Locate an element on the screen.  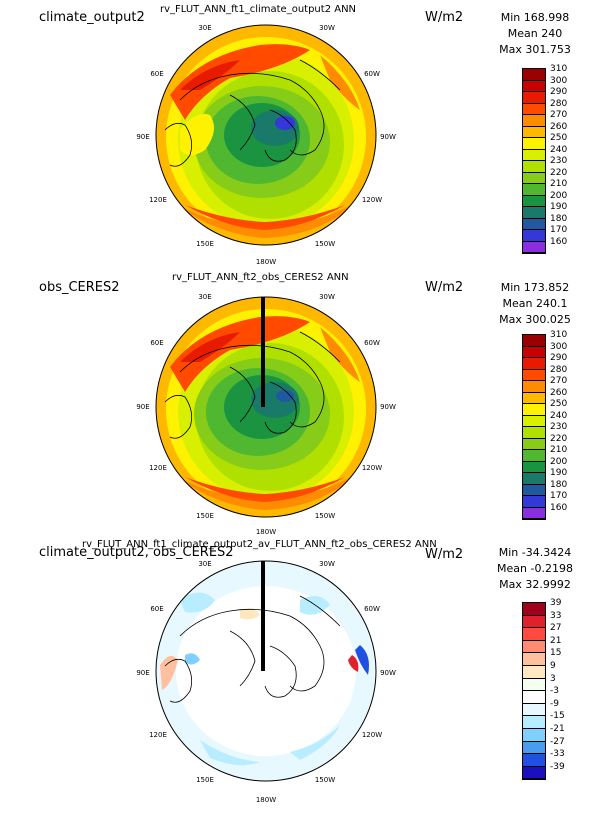
coastlines-model is located at coordinates (252, 113).